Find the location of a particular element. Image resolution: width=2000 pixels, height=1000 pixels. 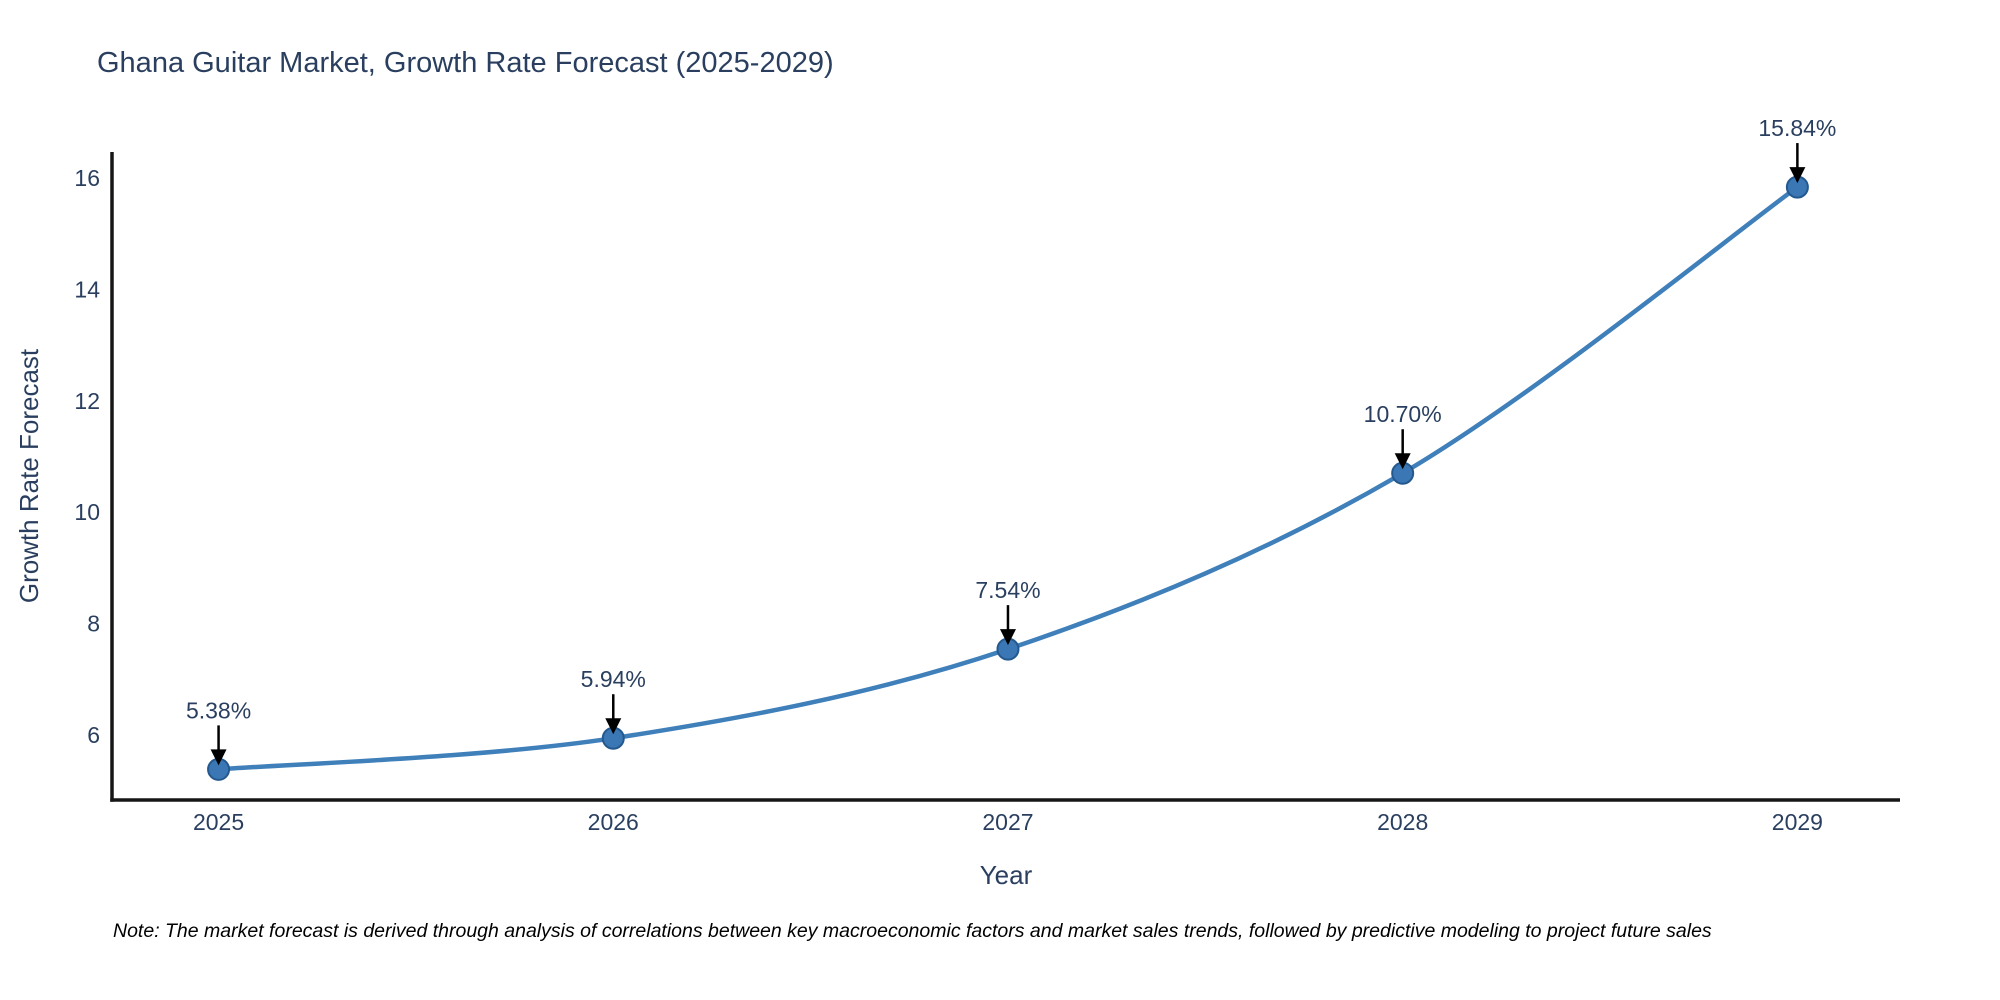

annotation-label: 5.94% is located at coordinates (613, 679).